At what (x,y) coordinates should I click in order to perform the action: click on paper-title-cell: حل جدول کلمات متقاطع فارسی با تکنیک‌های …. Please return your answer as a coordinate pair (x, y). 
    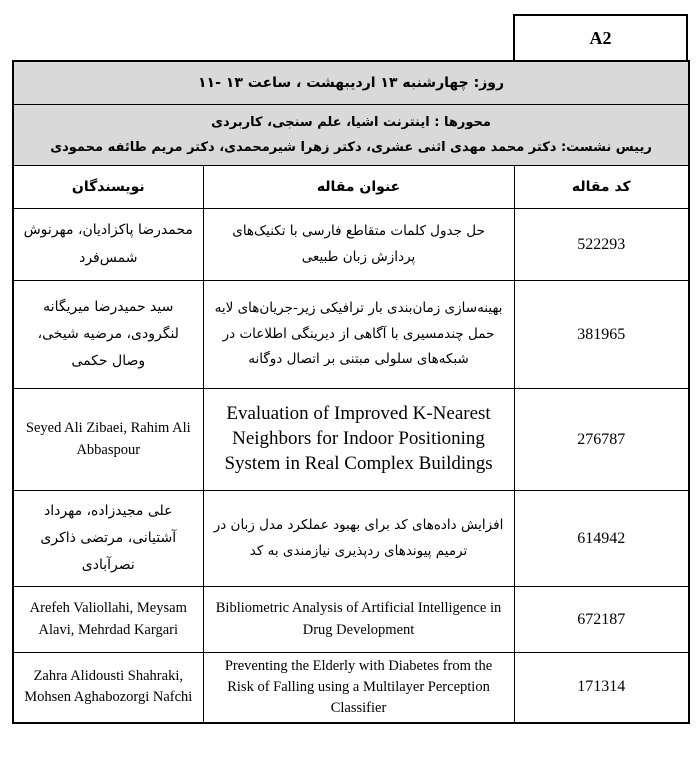
    Looking at the image, I should click on (358, 244).